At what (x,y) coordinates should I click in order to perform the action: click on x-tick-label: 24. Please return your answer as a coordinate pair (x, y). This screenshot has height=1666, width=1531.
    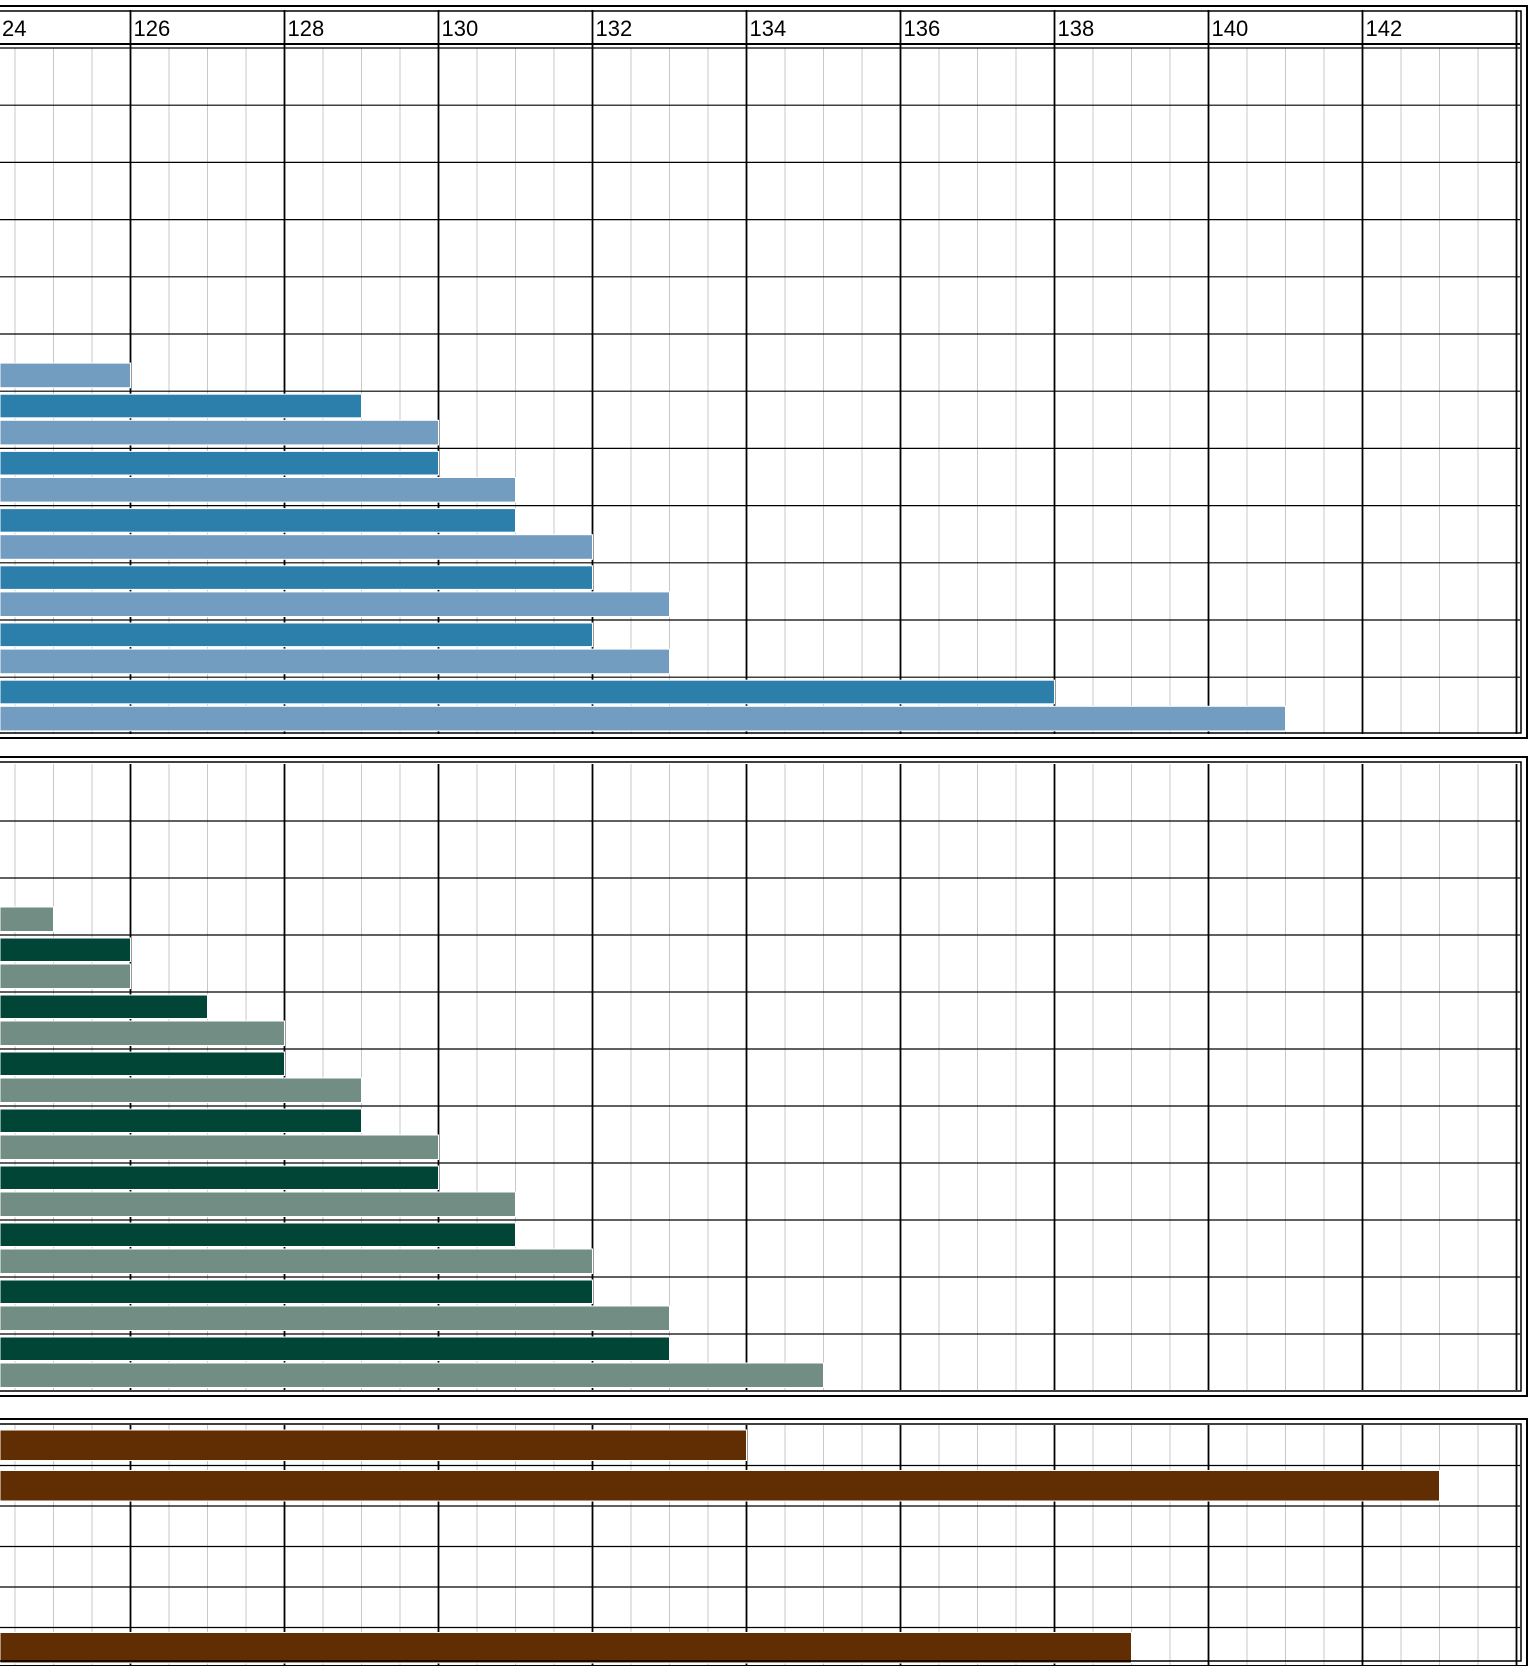
    Looking at the image, I should click on (14, 28).